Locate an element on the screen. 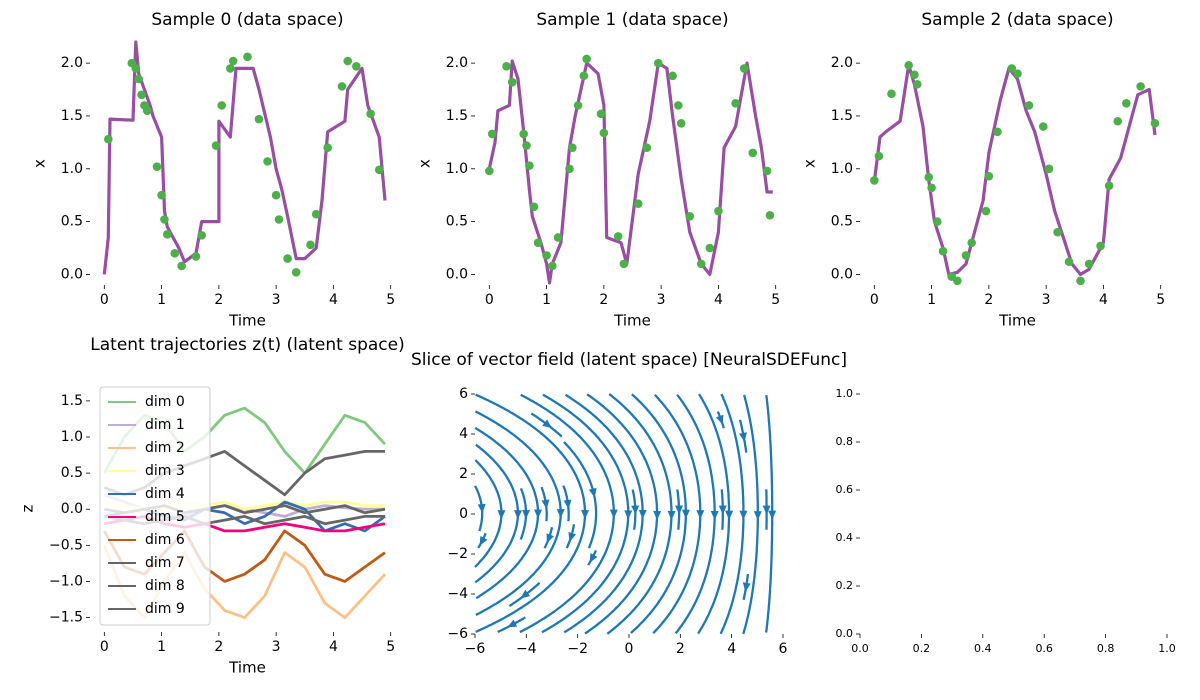 The height and width of the screenshot is (700, 1200). x-tick-label: 0.2 is located at coordinates (922, 648).